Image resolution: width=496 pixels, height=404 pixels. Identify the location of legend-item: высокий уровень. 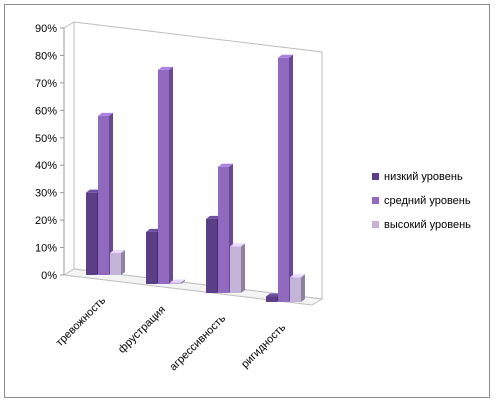
(421, 225).